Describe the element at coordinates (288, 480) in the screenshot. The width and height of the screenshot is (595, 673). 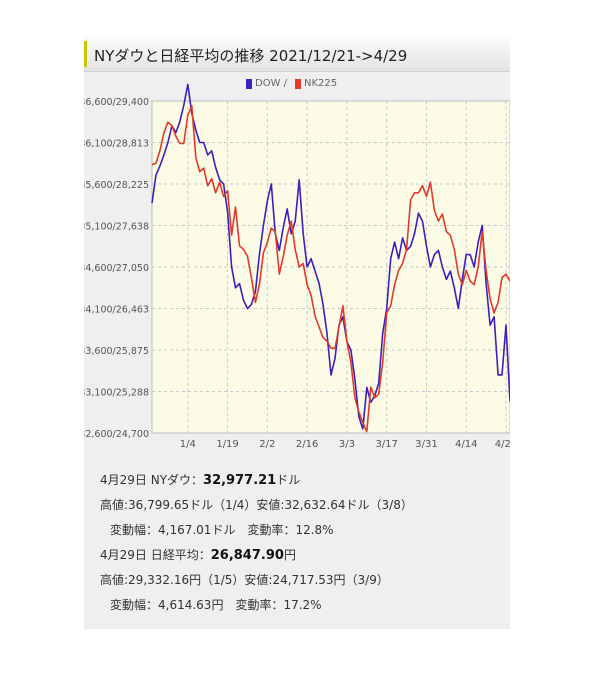
I see `dow-close-unit: ドル` at that location.